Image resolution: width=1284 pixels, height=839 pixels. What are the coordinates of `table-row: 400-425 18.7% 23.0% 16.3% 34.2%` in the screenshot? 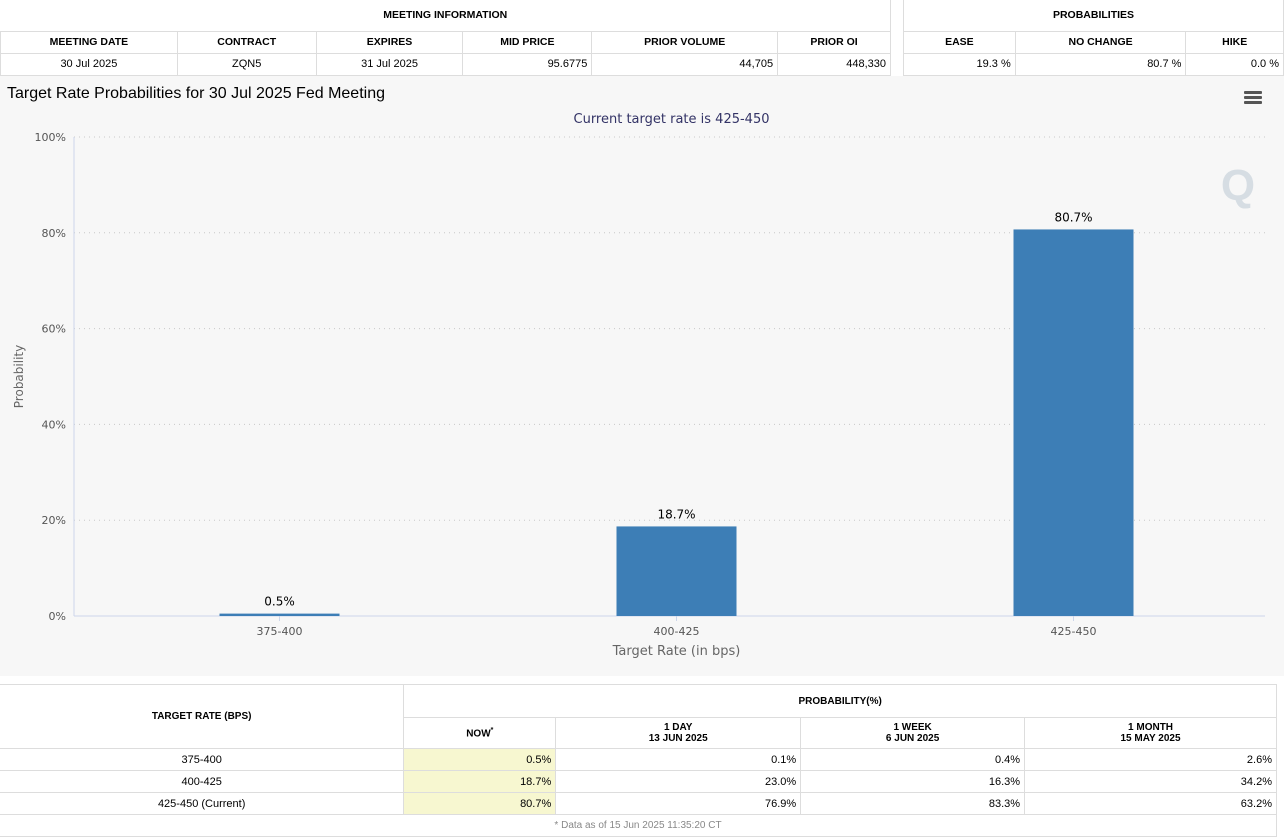 It's located at (638, 781).